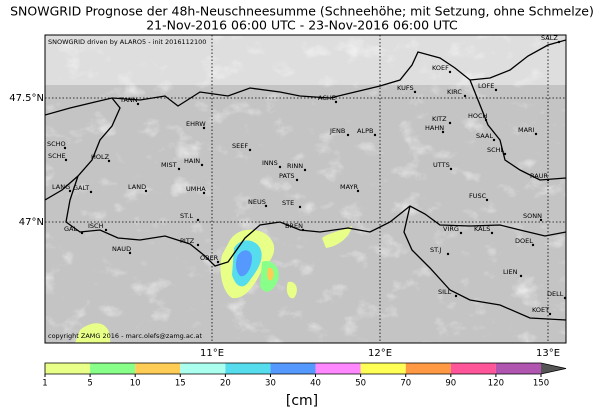 This screenshot has width=604, height=419. I want to click on station-label: LAND, so click(137, 187).